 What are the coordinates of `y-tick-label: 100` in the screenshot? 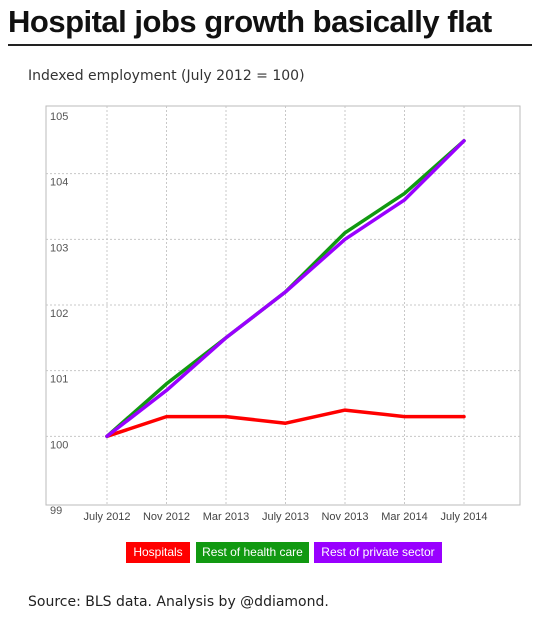 It's located at (59, 445).